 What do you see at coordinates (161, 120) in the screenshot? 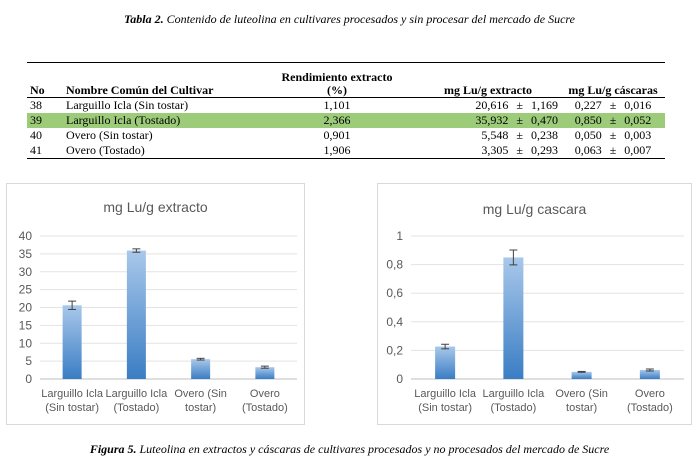
I see `cell-name: Larguillo Icla (Tostado)` at bounding box center [161, 120].